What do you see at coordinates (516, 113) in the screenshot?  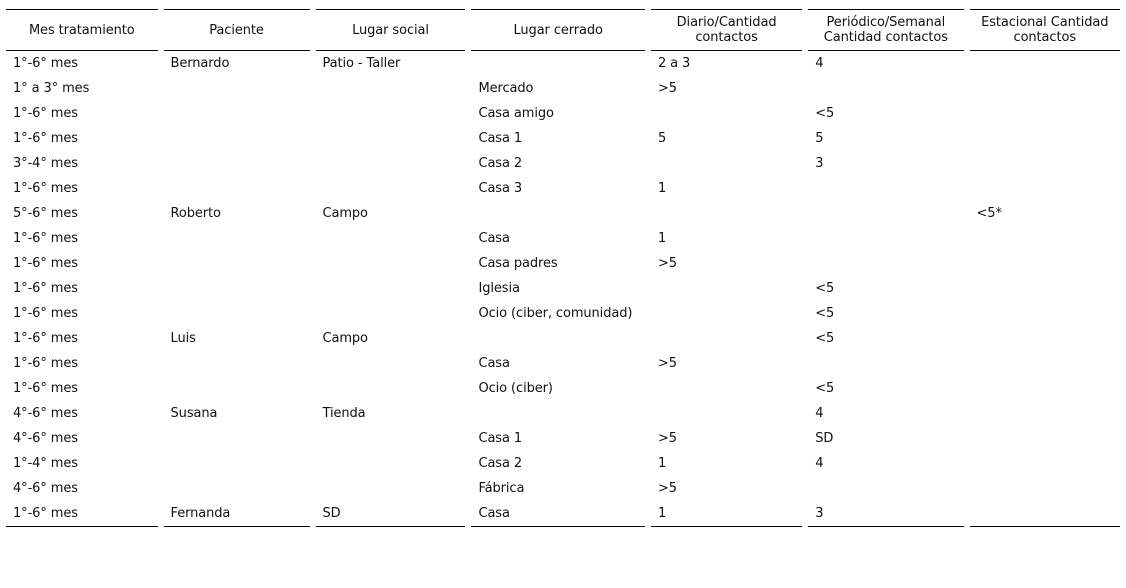 I see `table-cell: Casa amigo` at bounding box center [516, 113].